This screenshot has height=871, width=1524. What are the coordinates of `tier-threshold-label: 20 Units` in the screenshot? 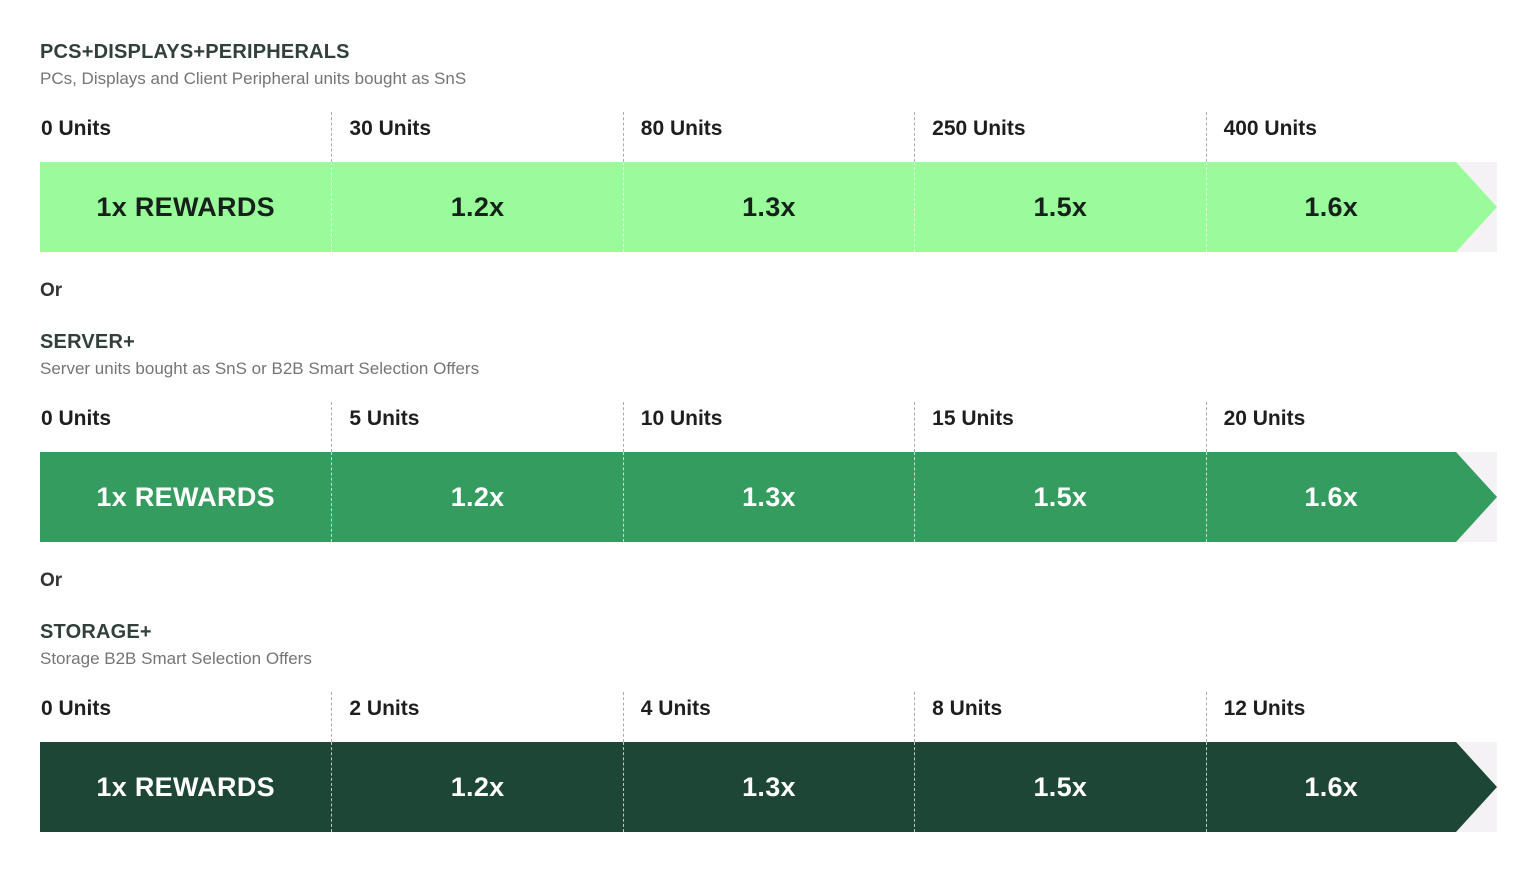 It's located at (1351, 427).